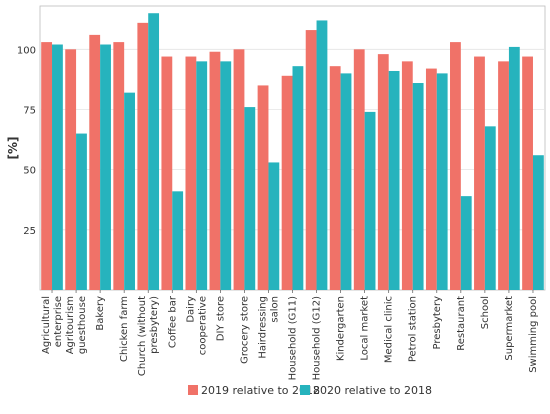  What do you see at coordinates (509, 328) in the screenshot?
I see `x-tick-label: Supermarket` at bounding box center [509, 328].